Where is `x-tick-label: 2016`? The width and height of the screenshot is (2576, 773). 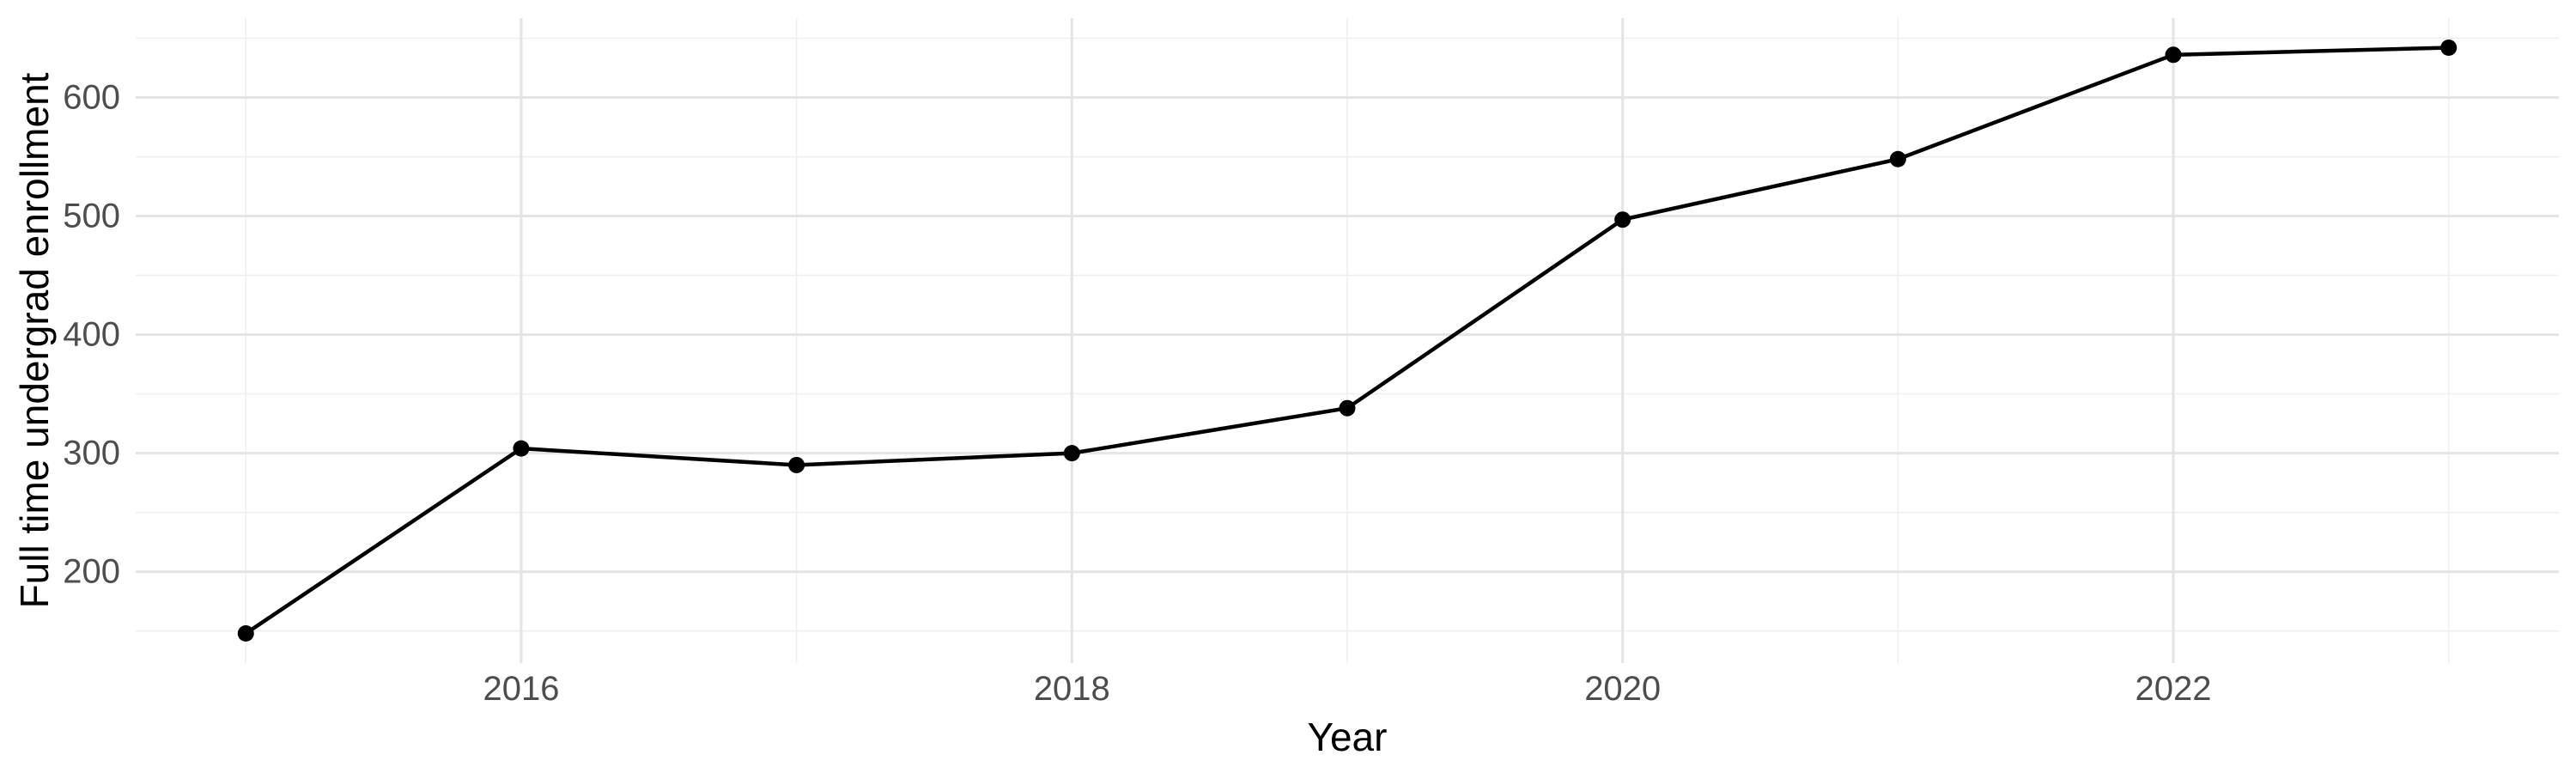
x-tick-label: 2016 is located at coordinates (521, 689).